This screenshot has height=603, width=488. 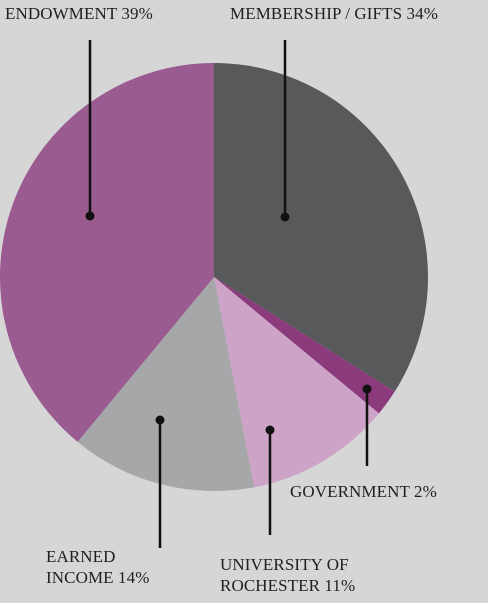 I want to click on slice-label-membership-gifts: MEMBERSHIP / GIFTS 34%, so click(x=334, y=13).